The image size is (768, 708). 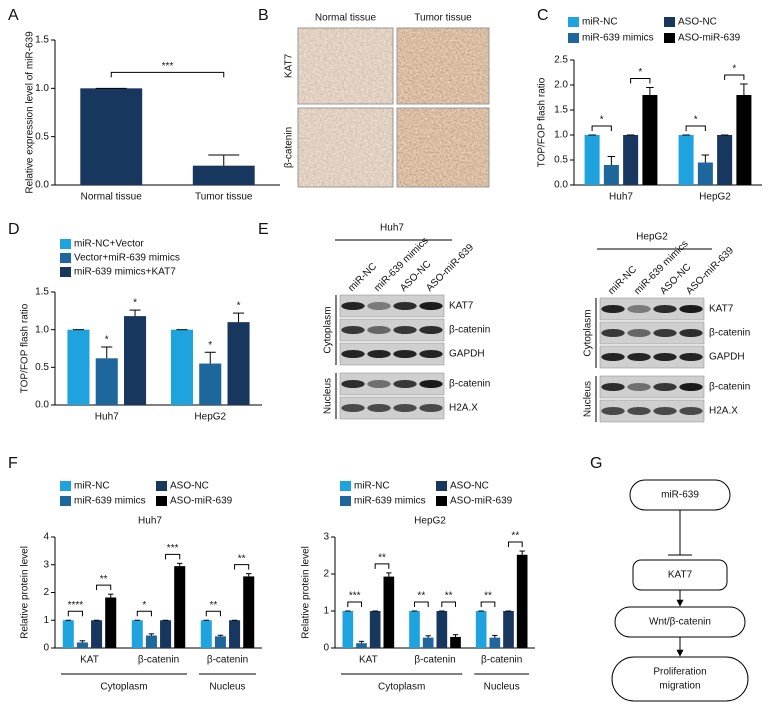 I want to click on y-tick-label: 0.5, so click(x=42, y=367).